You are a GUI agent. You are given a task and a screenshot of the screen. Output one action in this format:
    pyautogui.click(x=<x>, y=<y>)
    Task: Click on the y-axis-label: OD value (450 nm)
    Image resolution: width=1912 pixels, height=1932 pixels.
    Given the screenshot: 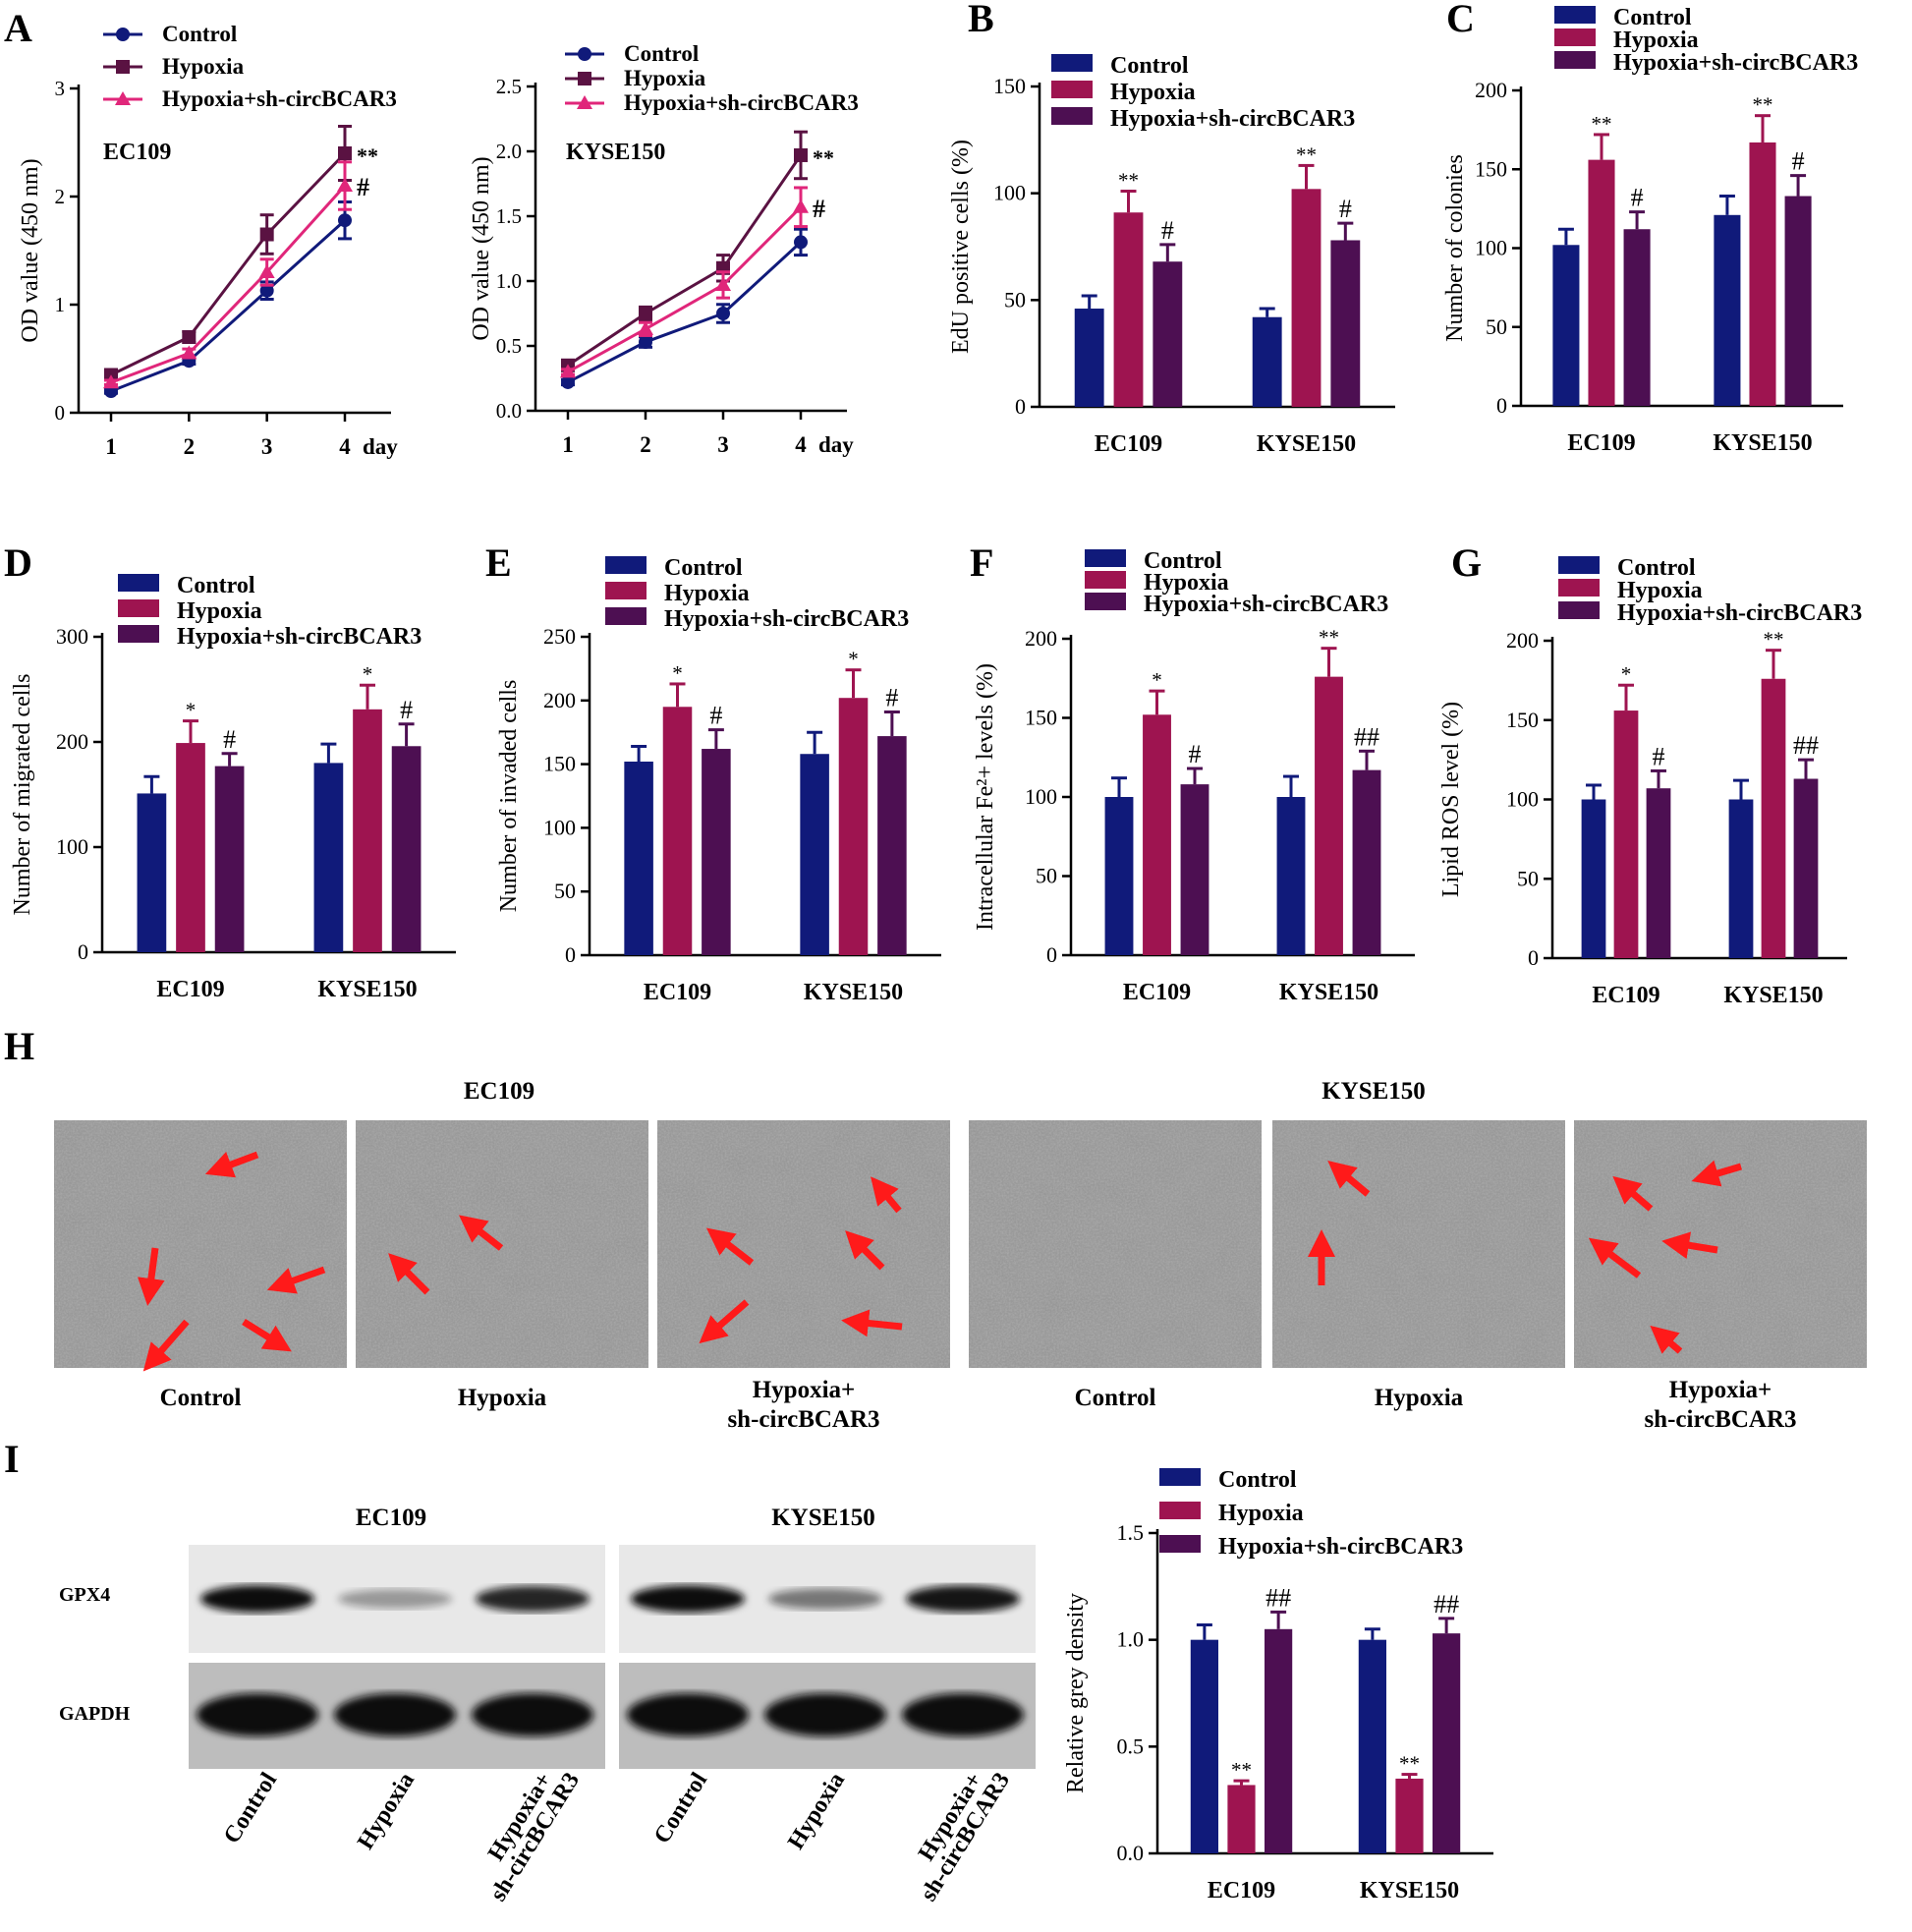 What is the action you would take?
    pyautogui.click(x=481, y=248)
    